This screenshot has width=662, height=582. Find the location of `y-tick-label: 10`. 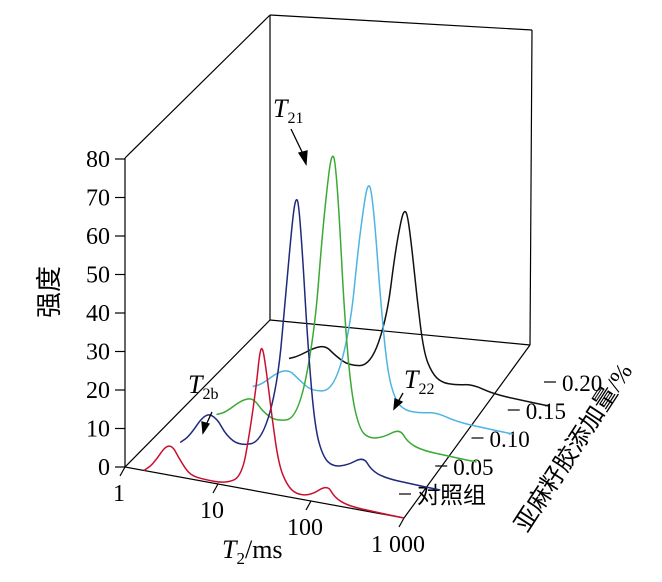

y-tick-label: 10 is located at coordinates (98, 430).